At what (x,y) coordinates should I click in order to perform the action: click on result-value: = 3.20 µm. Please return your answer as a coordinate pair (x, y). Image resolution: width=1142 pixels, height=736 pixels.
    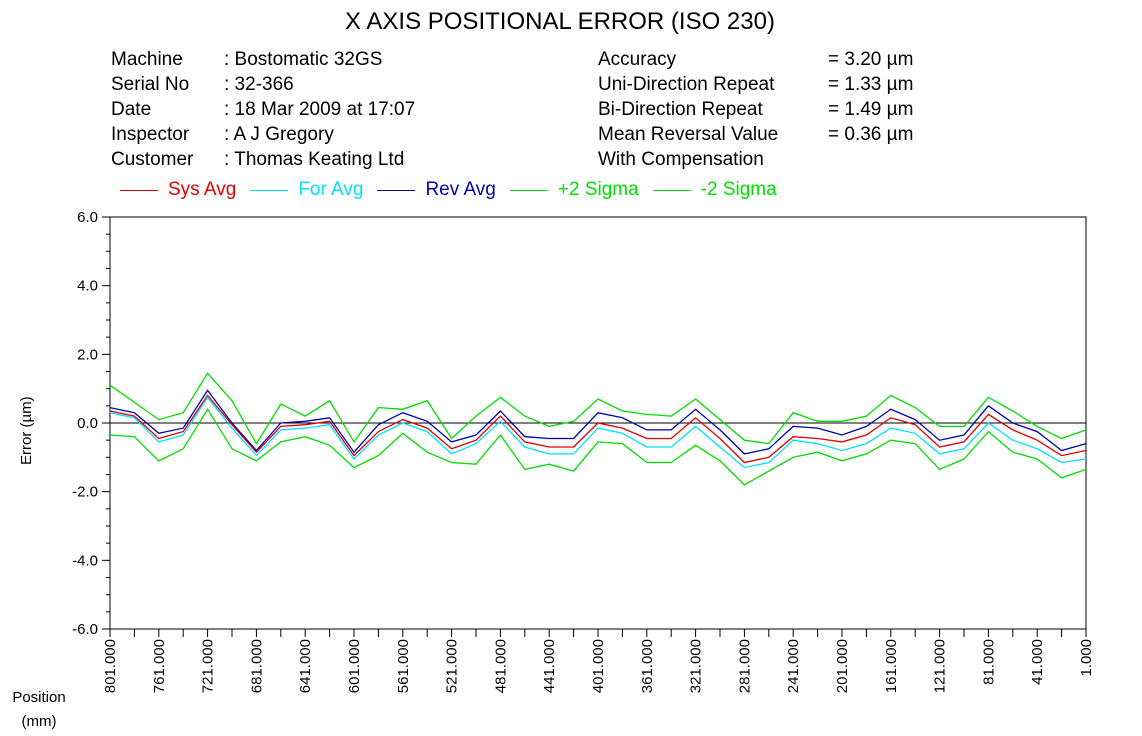
    Looking at the image, I should click on (871, 59).